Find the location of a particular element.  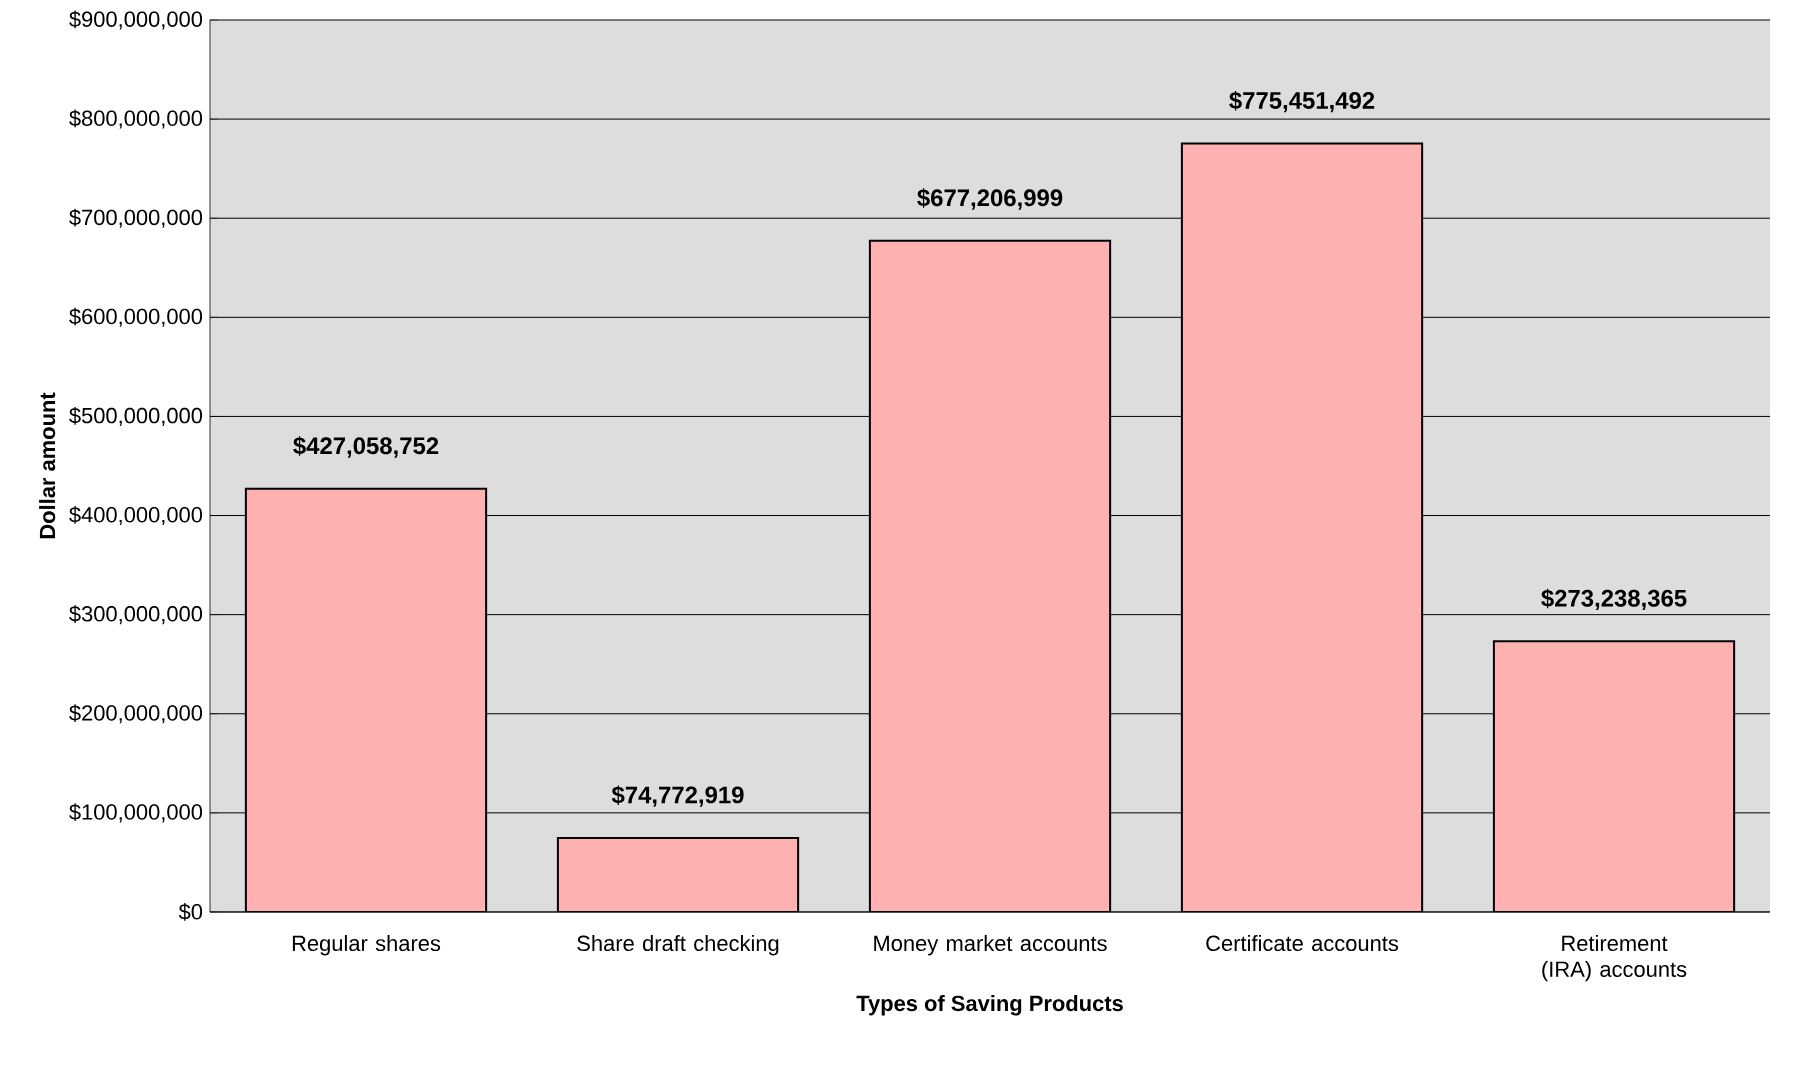

y-tick-label: $900,000,000 is located at coordinates (136, 20).